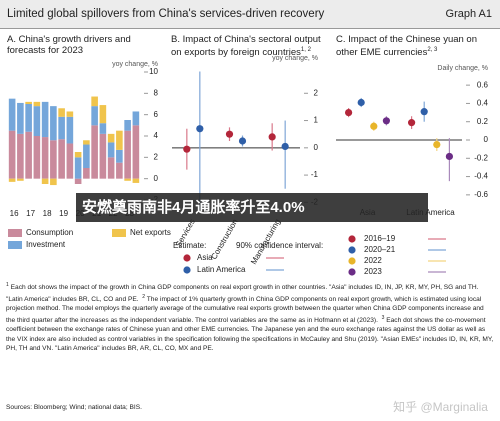 This screenshot has width=500, height=421. What do you see at coordinates (483, 121) in the screenshot?
I see `y-tick-label: 0.2` at bounding box center [483, 121].